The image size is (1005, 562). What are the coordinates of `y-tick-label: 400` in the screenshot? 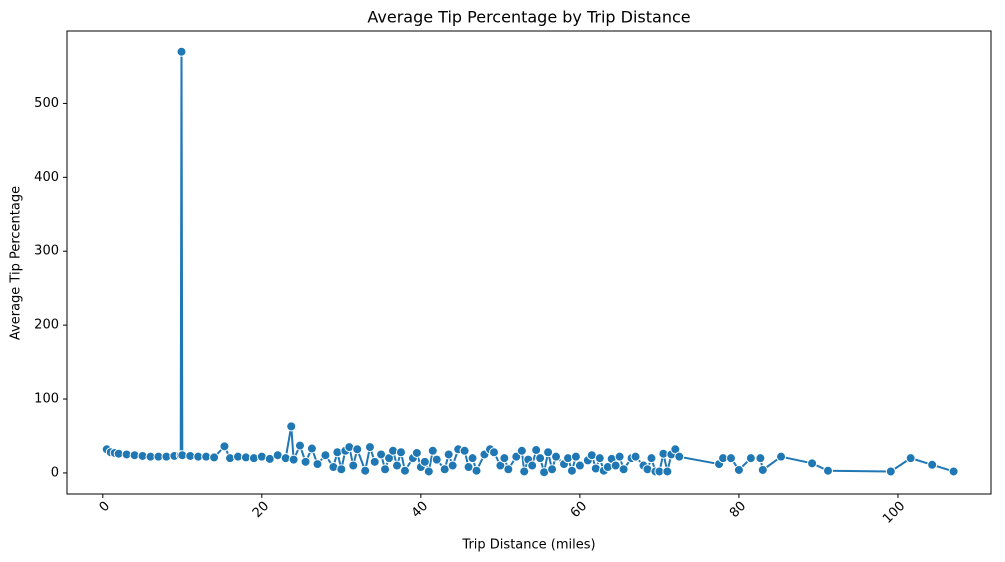 It's located at (46, 177).